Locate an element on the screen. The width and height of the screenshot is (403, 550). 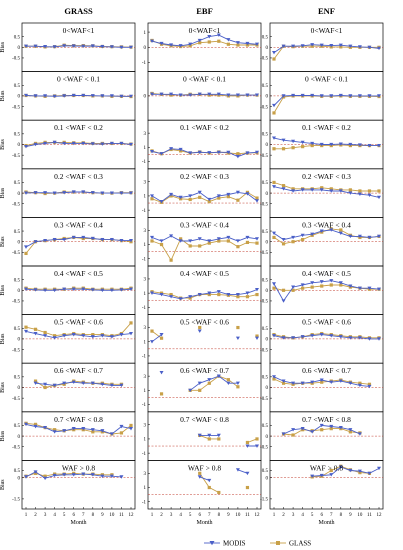
column-title-grass: GRASS is located at coordinates (78, 11).